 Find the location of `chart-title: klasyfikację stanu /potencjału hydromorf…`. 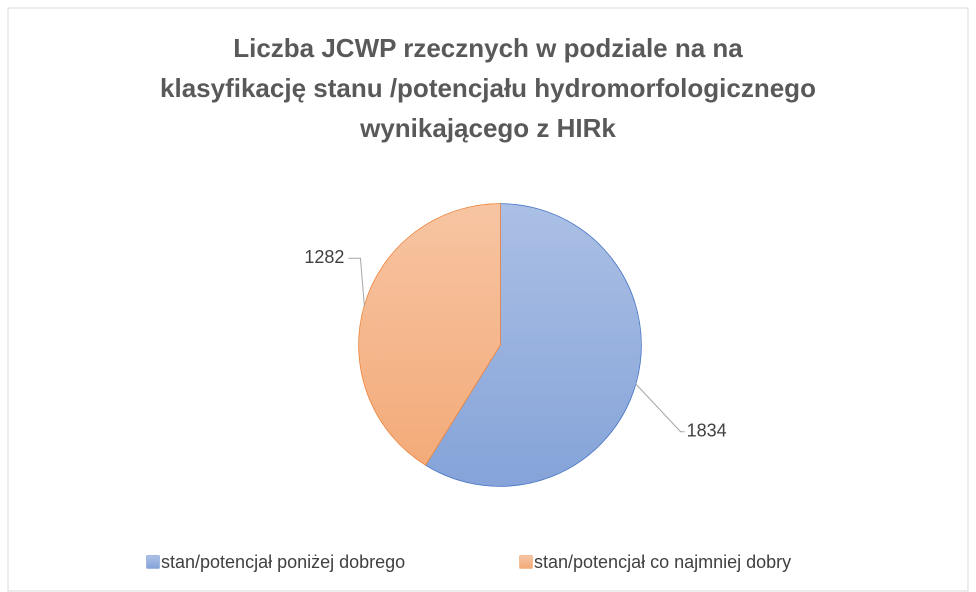

chart-title: klasyfikację stanu /potencjału hydromorf… is located at coordinates (488, 88).